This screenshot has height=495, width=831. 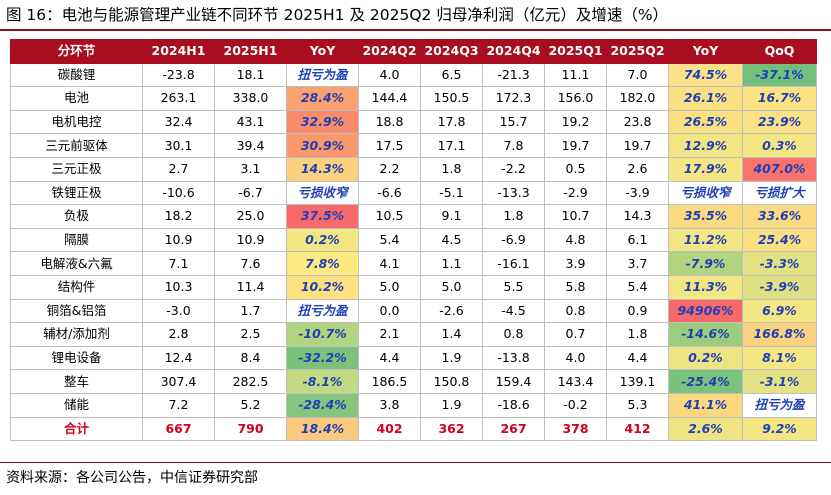 What do you see at coordinates (322, 169) in the screenshot?
I see `cell-yoy-h: 14.3%` at bounding box center [322, 169].